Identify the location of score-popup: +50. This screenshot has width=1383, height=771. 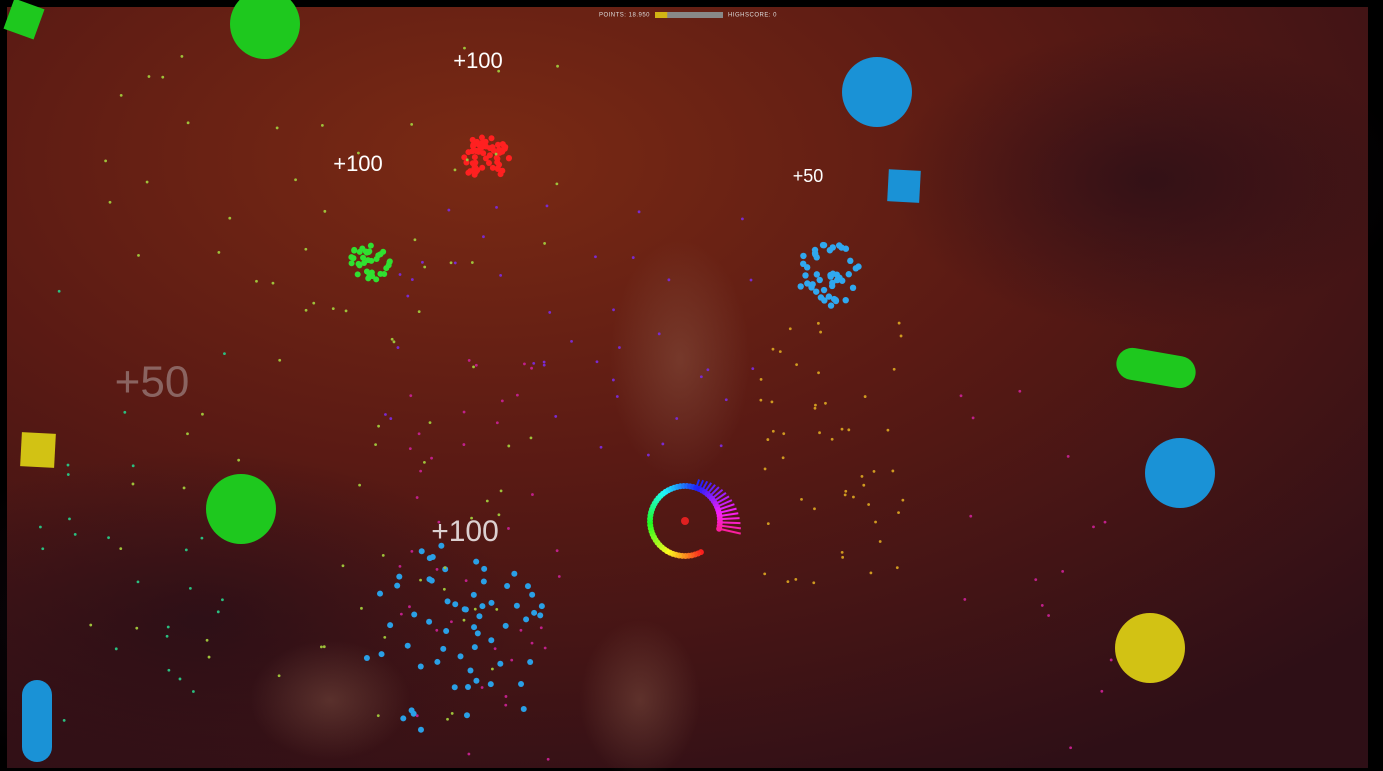
(808, 176).